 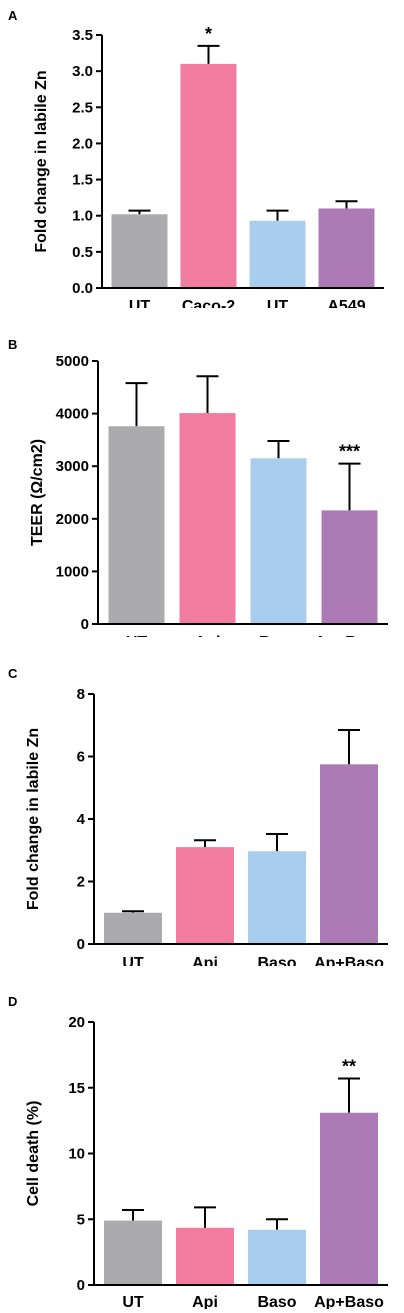 I want to click on y-tick-label: 2.0, so click(x=82, y=143).